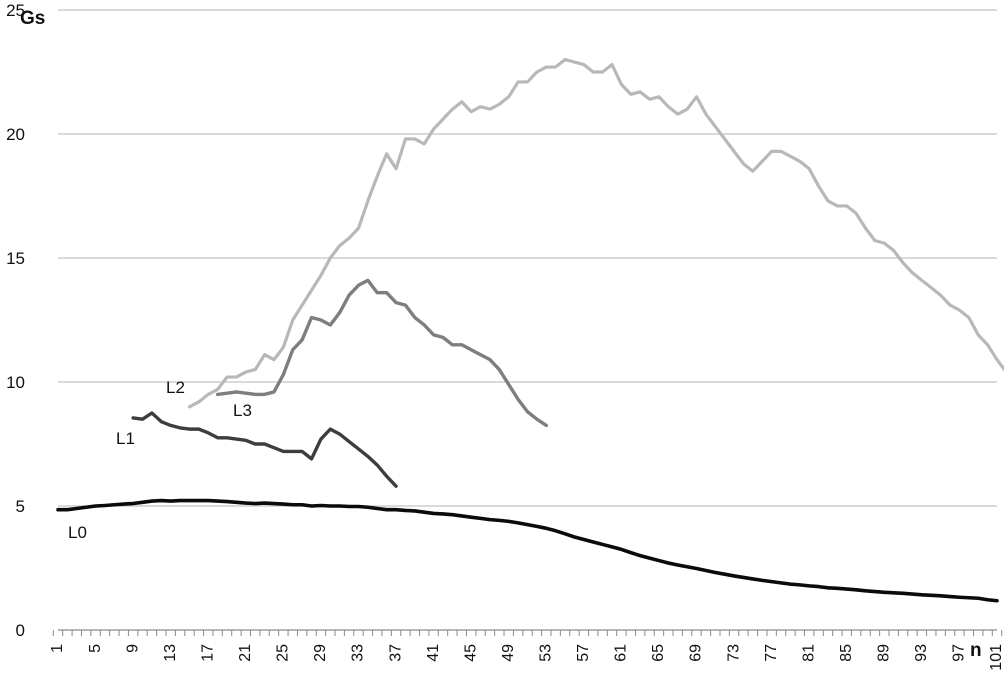  Describe the element at coordinates (884, 653) in the screenshot. I see `x-tick-label: 89` at that location.